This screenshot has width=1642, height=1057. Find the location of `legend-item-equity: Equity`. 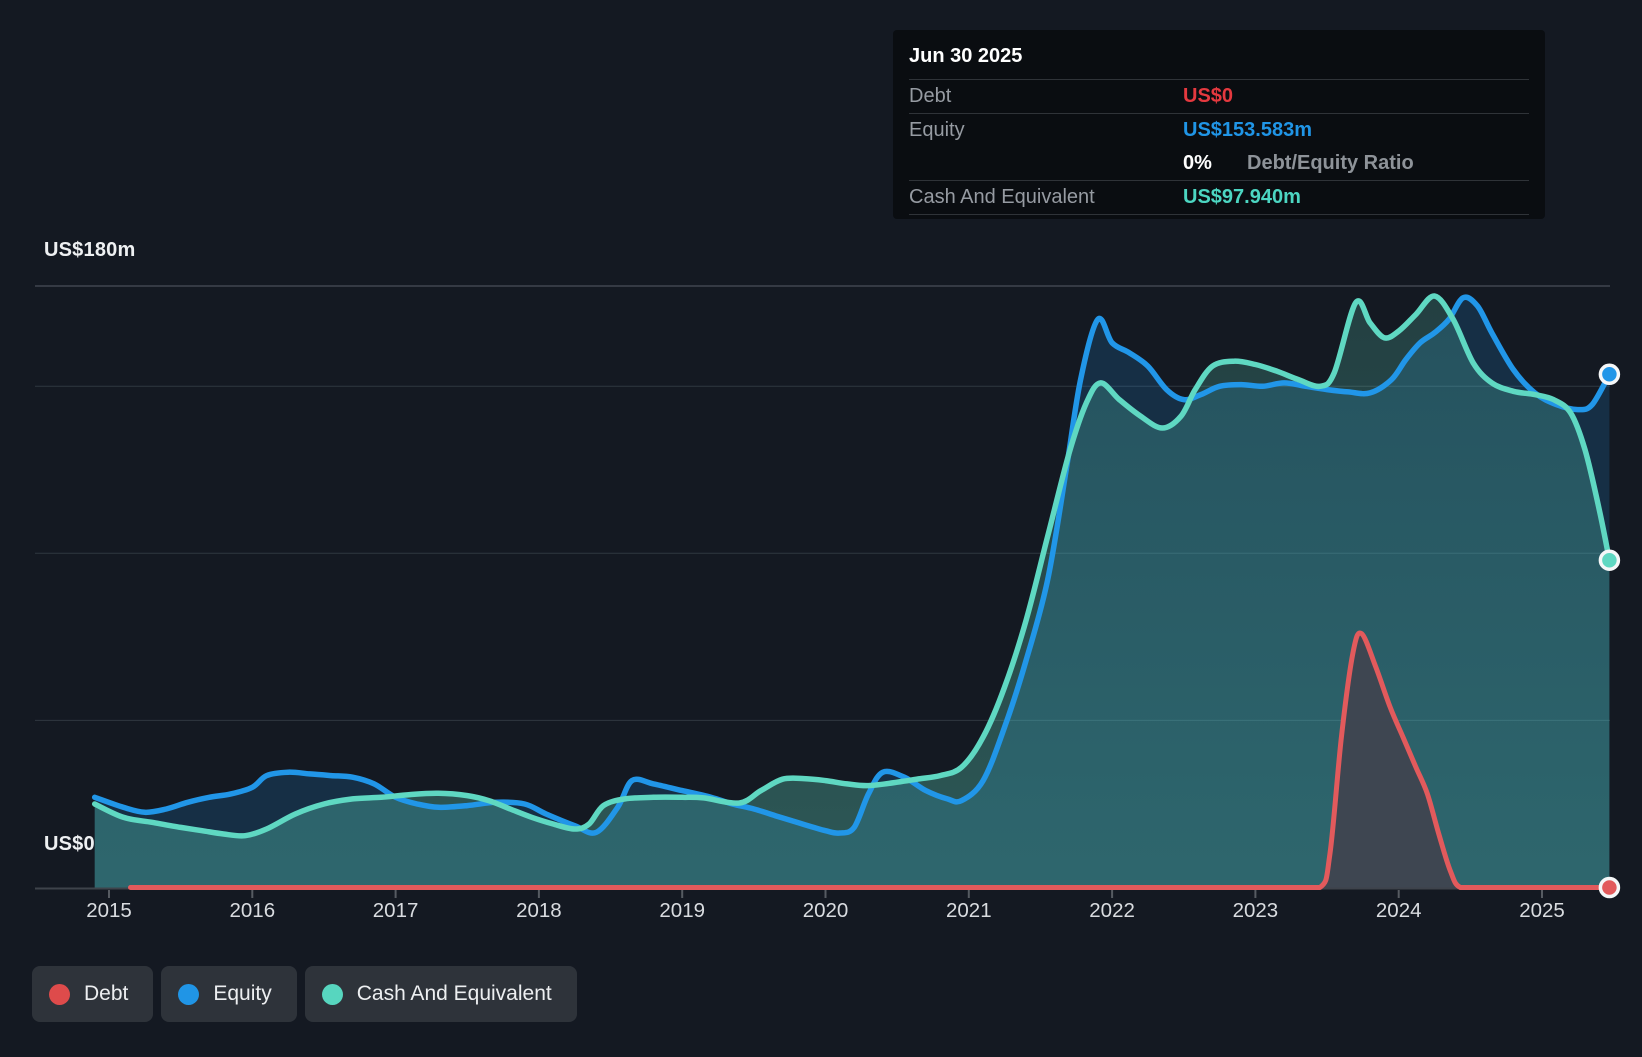

legend-item-equity: Equity is located at coordinates (229, 994).